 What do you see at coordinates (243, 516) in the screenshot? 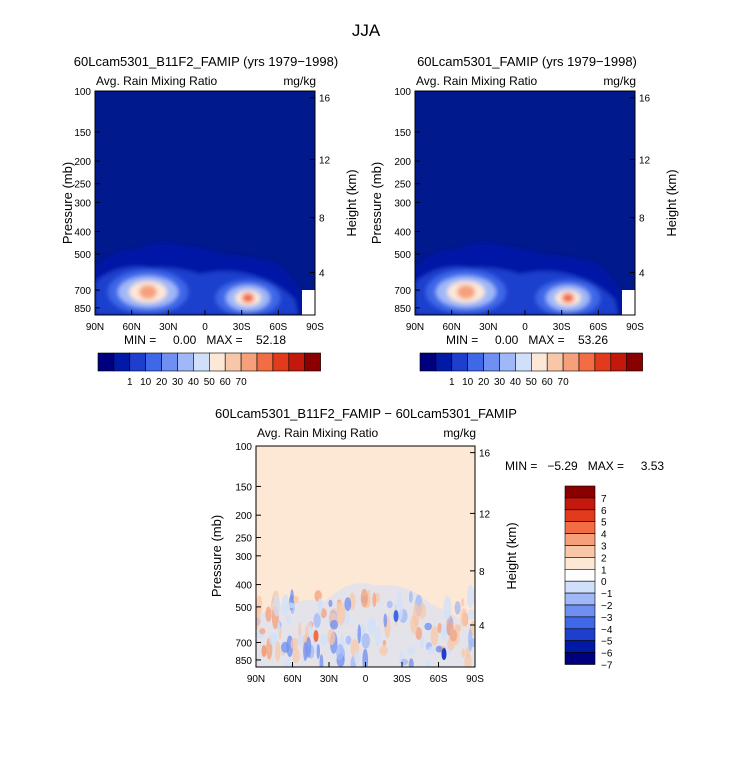
I see `y-tick-label: 200` at bounding box center [243, 516].